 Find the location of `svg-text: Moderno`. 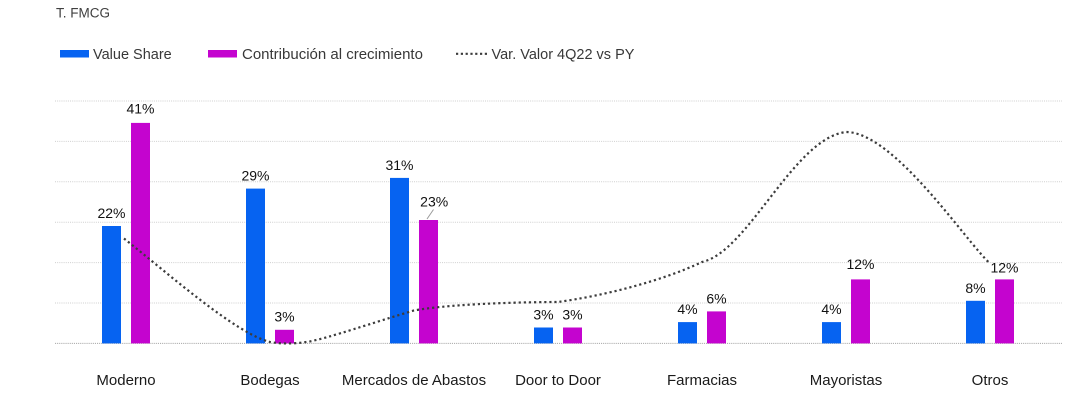

svg-text: Moderno is located at coordinates (125, 380).